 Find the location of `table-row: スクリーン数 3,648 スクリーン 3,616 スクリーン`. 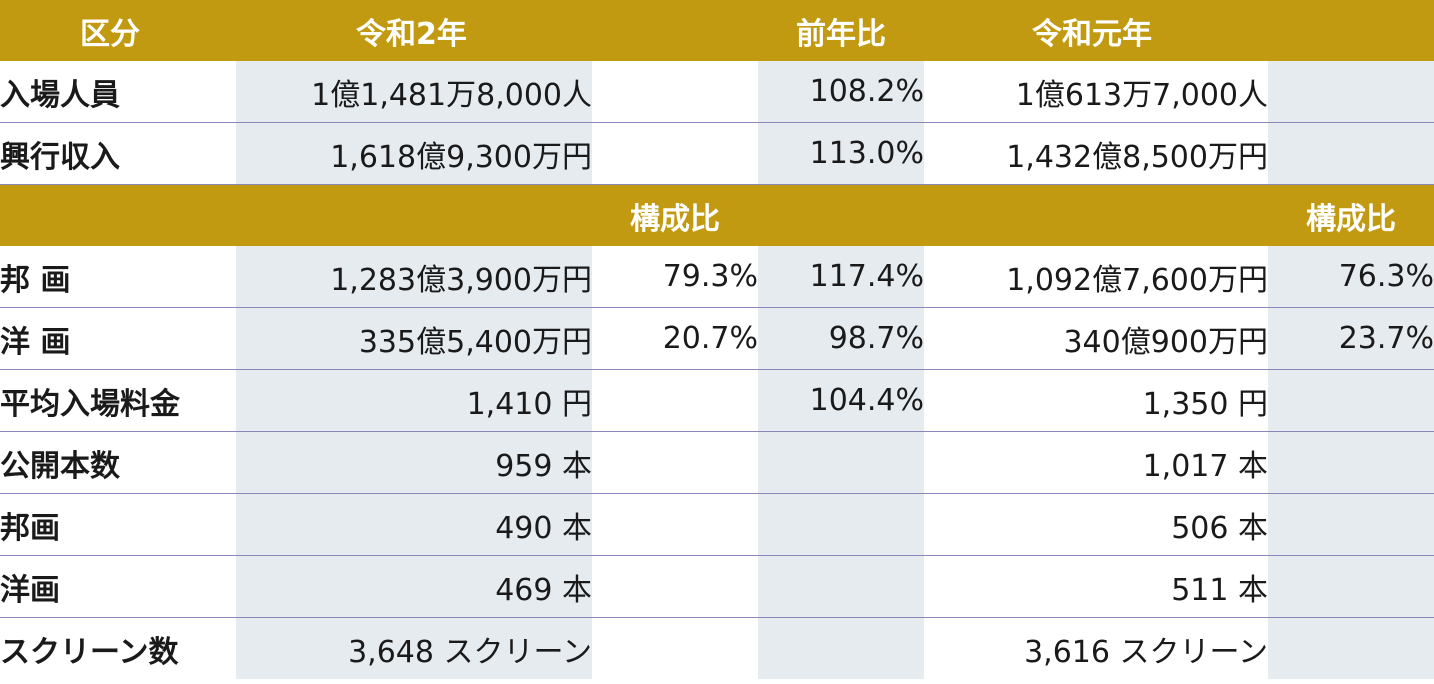

table-row: スクリーン数 3,648 スクリーン 3,616 スクリーン is located at coordinates (717, 648).